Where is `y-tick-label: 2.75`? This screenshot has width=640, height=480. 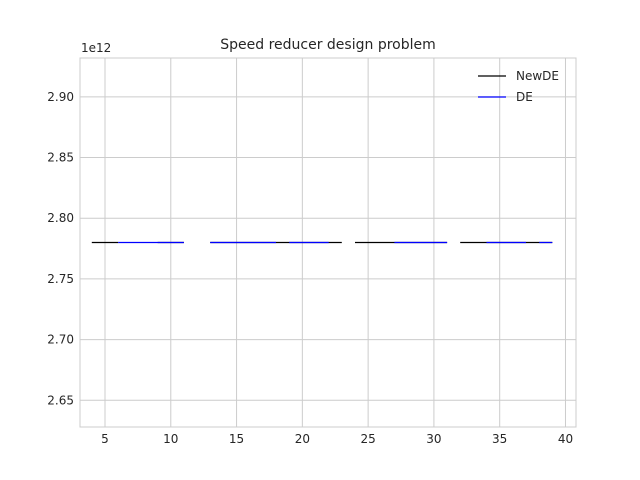
y-tick-label: 2.75 is located at coordinates (60, 279).